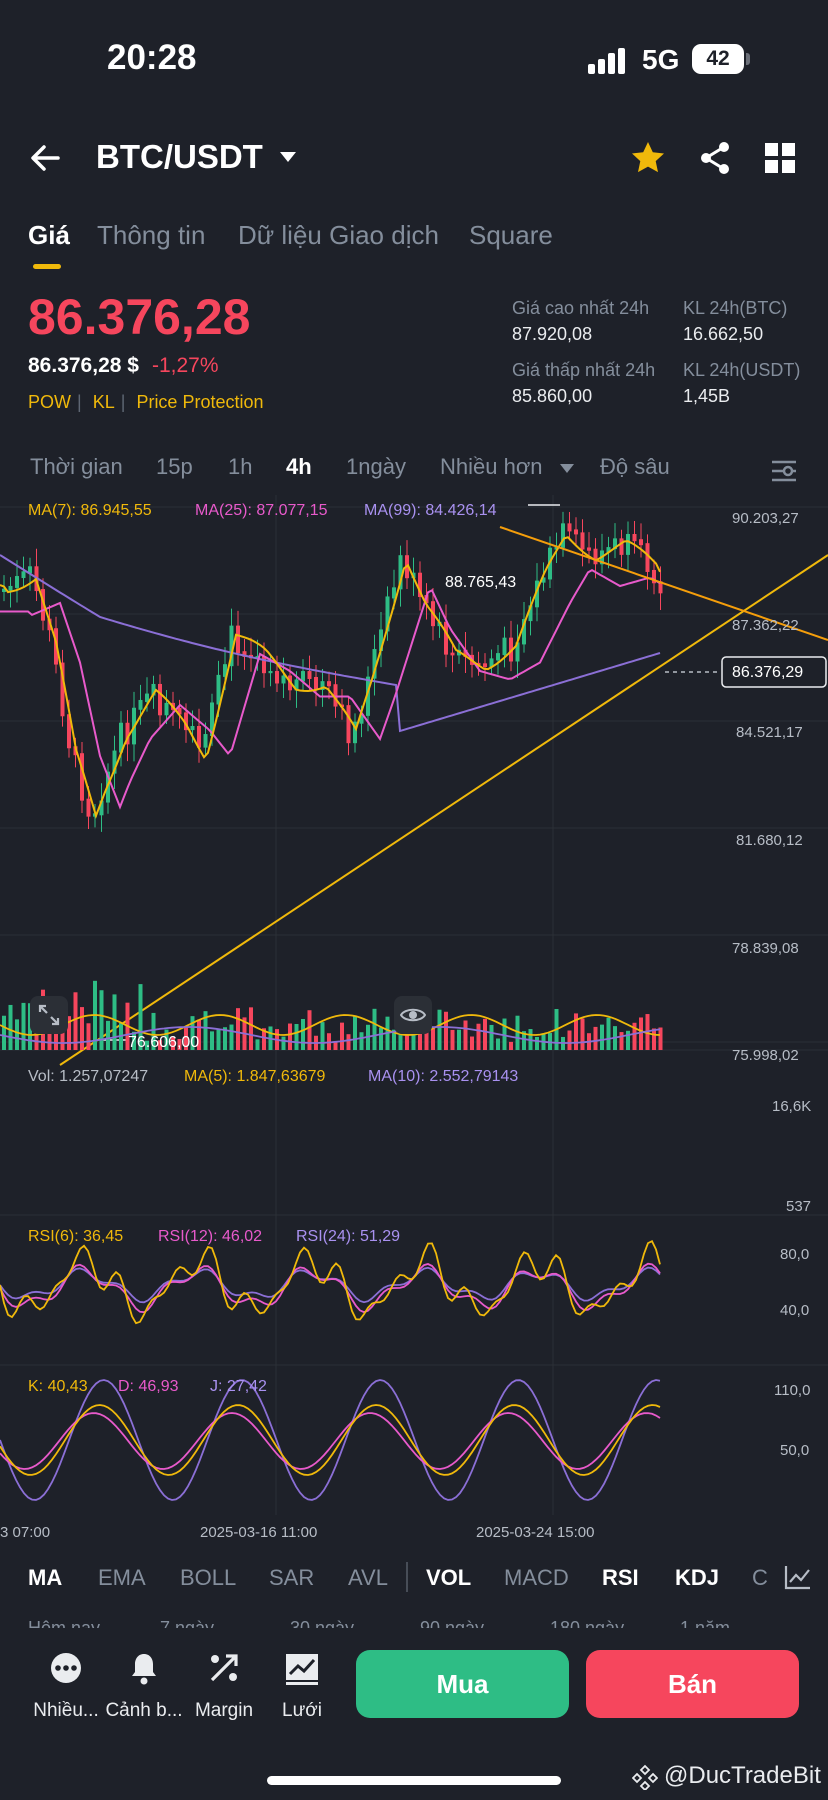 Image resolution: width=828 pixels, height=1800 pixels. I want to click on indicator-sar: SAR, so click(292, 1577).